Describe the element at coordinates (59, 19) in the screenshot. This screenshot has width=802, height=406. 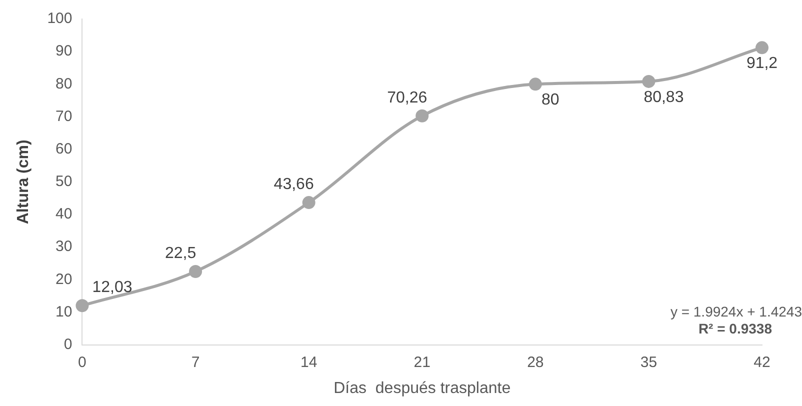
I see `y-tick-label: 100` at that location.